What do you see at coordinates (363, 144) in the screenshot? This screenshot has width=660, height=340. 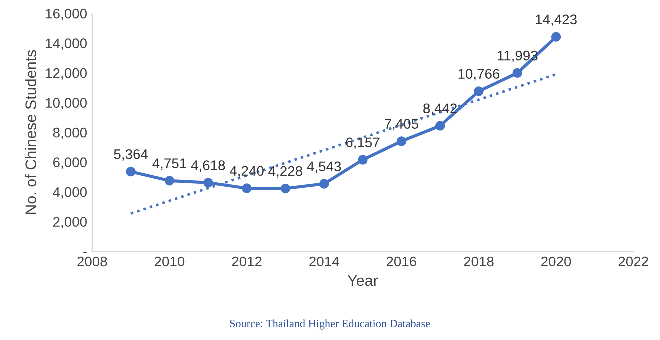 I see `data-label: 6,157` at bounding box center [363, 144].